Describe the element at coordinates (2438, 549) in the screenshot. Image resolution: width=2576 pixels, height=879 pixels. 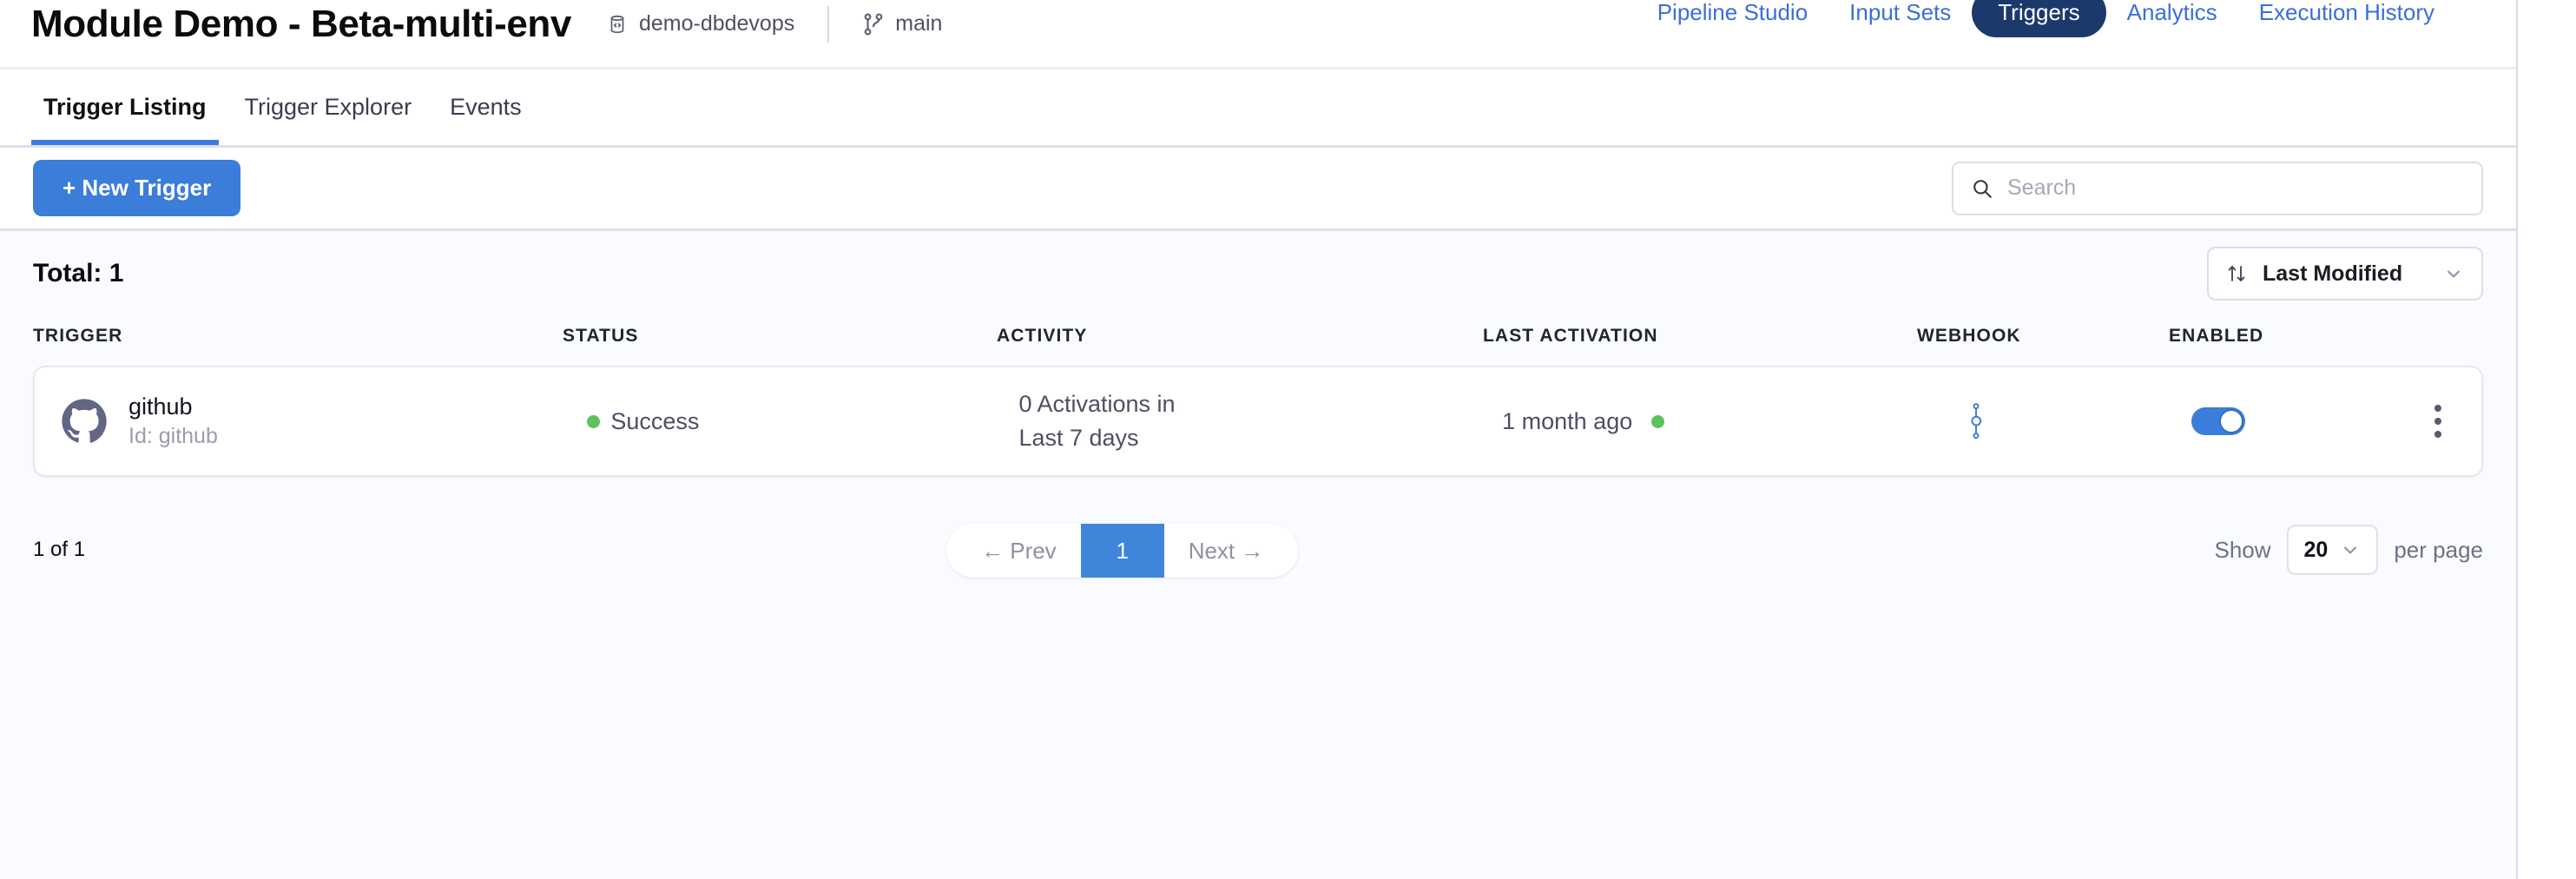
I see `per-page-suffix: per page` at that location.